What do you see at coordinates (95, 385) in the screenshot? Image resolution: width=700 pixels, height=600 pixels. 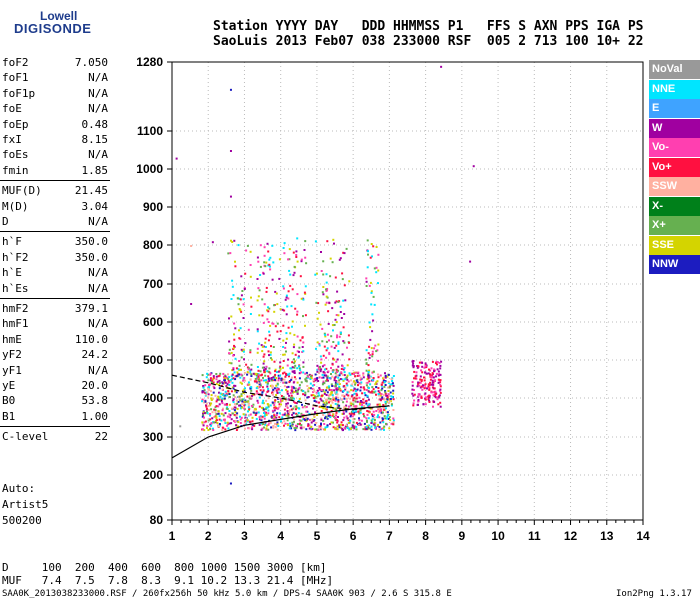 I see `param-value: 20.0` at bounding box center [95, 385].